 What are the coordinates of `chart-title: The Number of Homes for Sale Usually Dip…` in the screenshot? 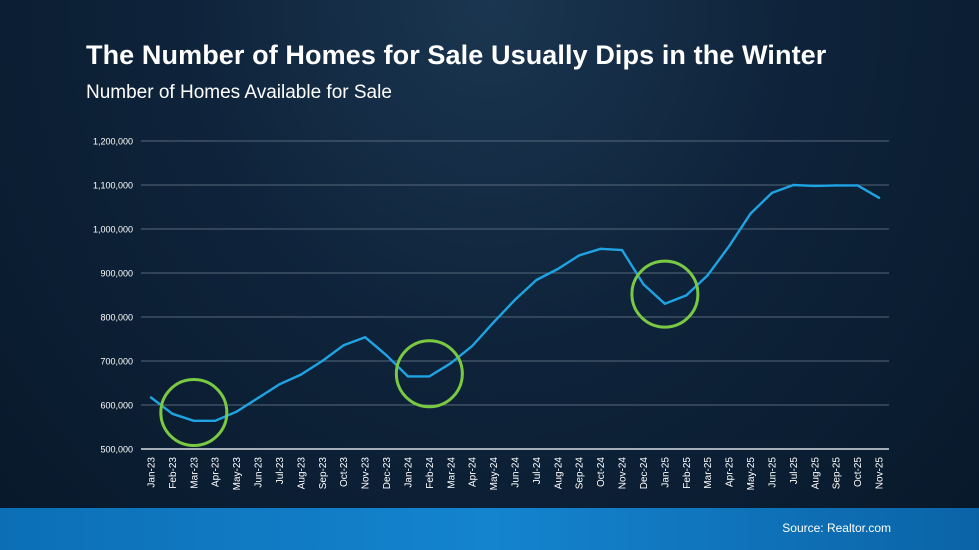 It's located at (456, 55).